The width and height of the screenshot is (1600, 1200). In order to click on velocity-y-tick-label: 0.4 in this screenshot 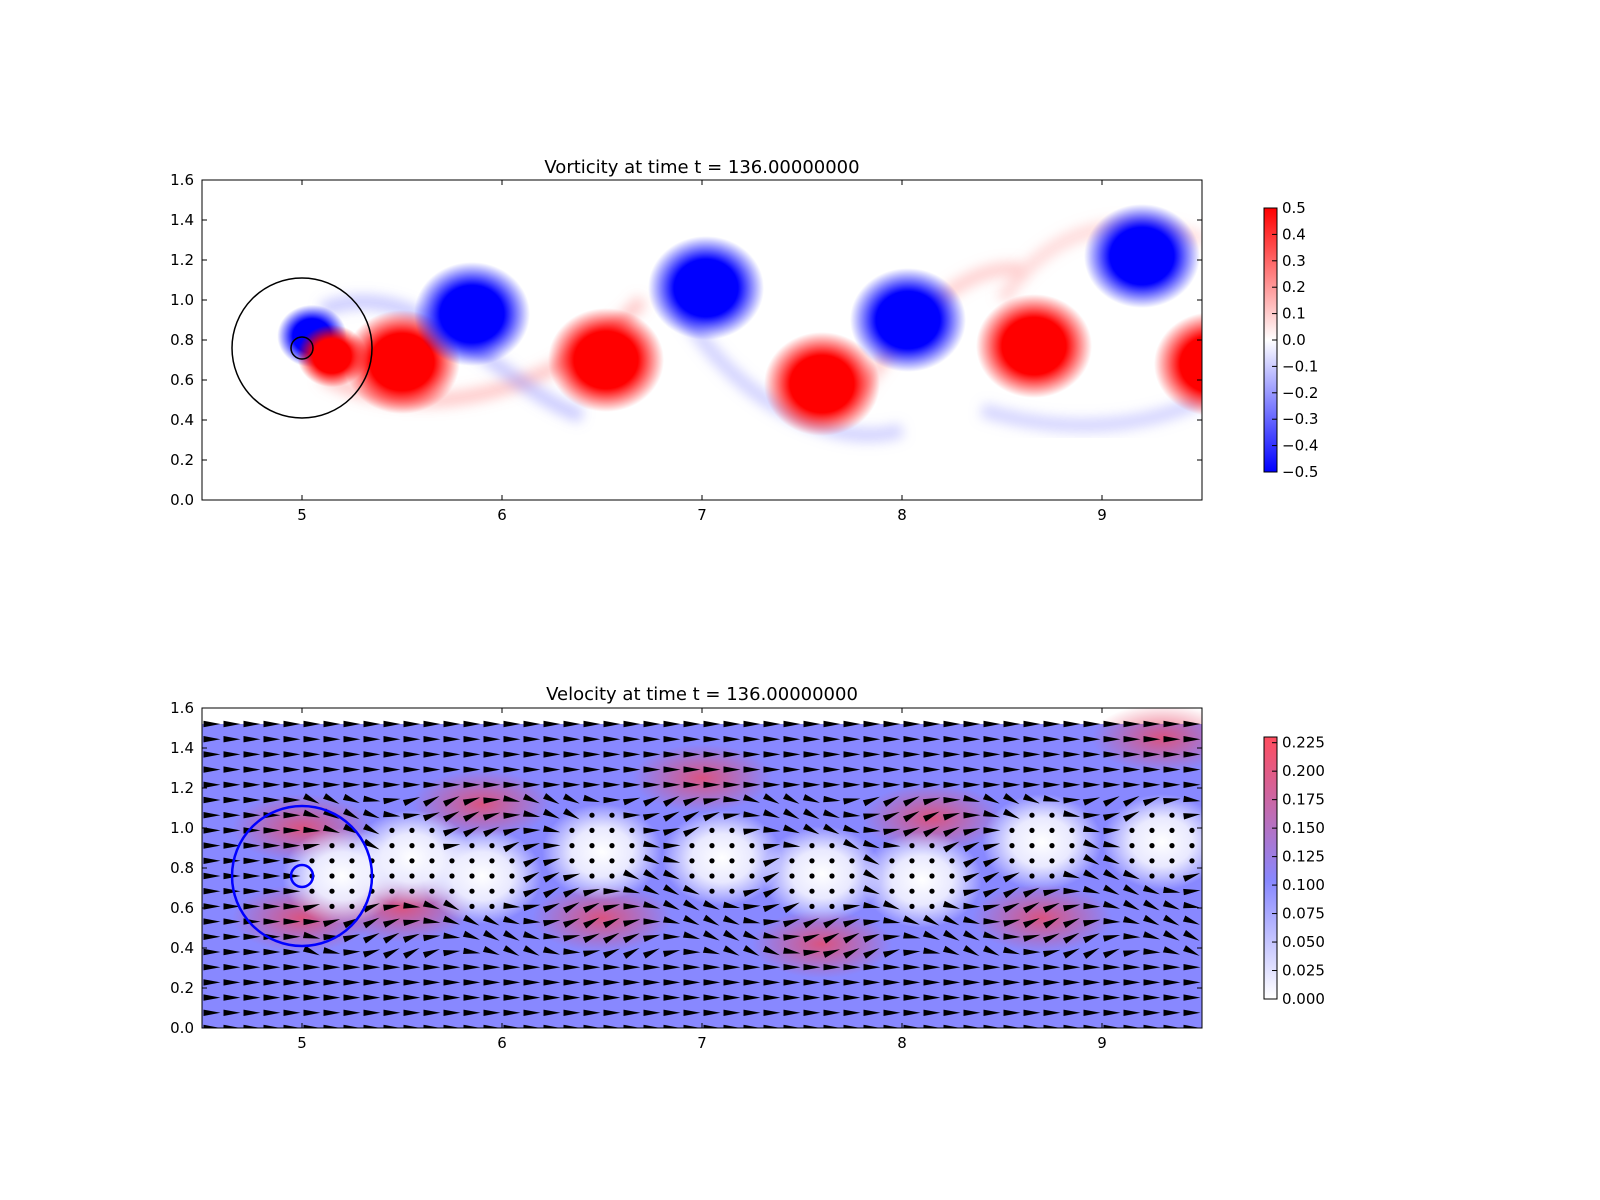, I will do `click(182, 948)`.